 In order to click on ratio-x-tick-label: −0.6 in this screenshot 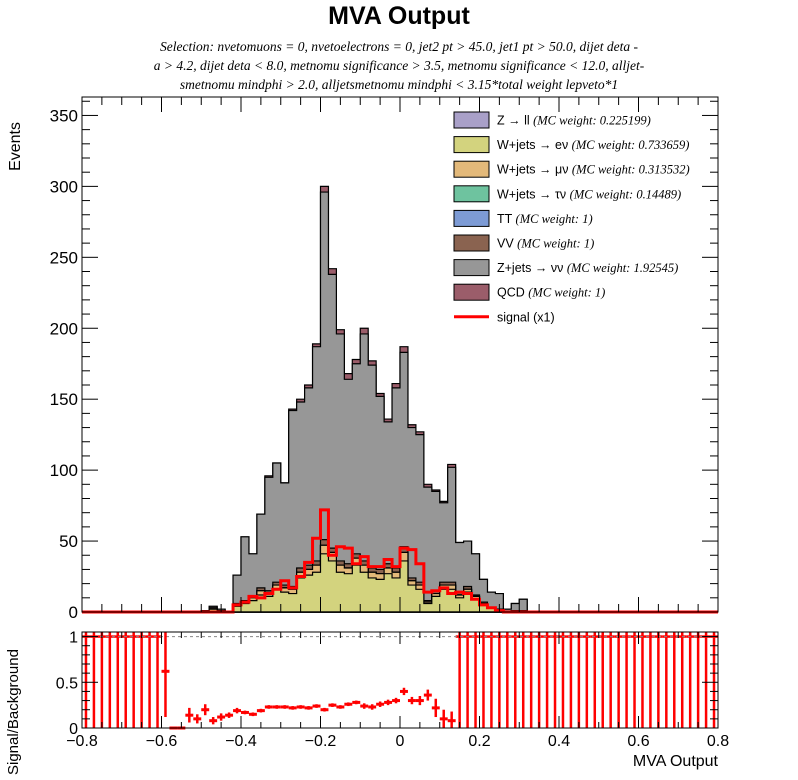, I will do `click(162, 741)`.